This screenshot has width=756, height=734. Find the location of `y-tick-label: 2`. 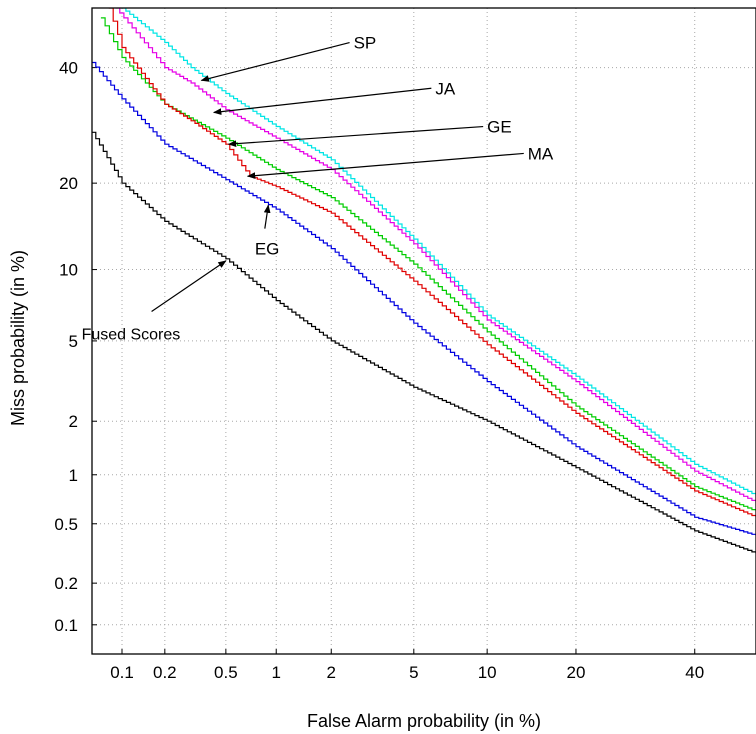

y-tick-label: 2 is located at coordinates (73, 421).